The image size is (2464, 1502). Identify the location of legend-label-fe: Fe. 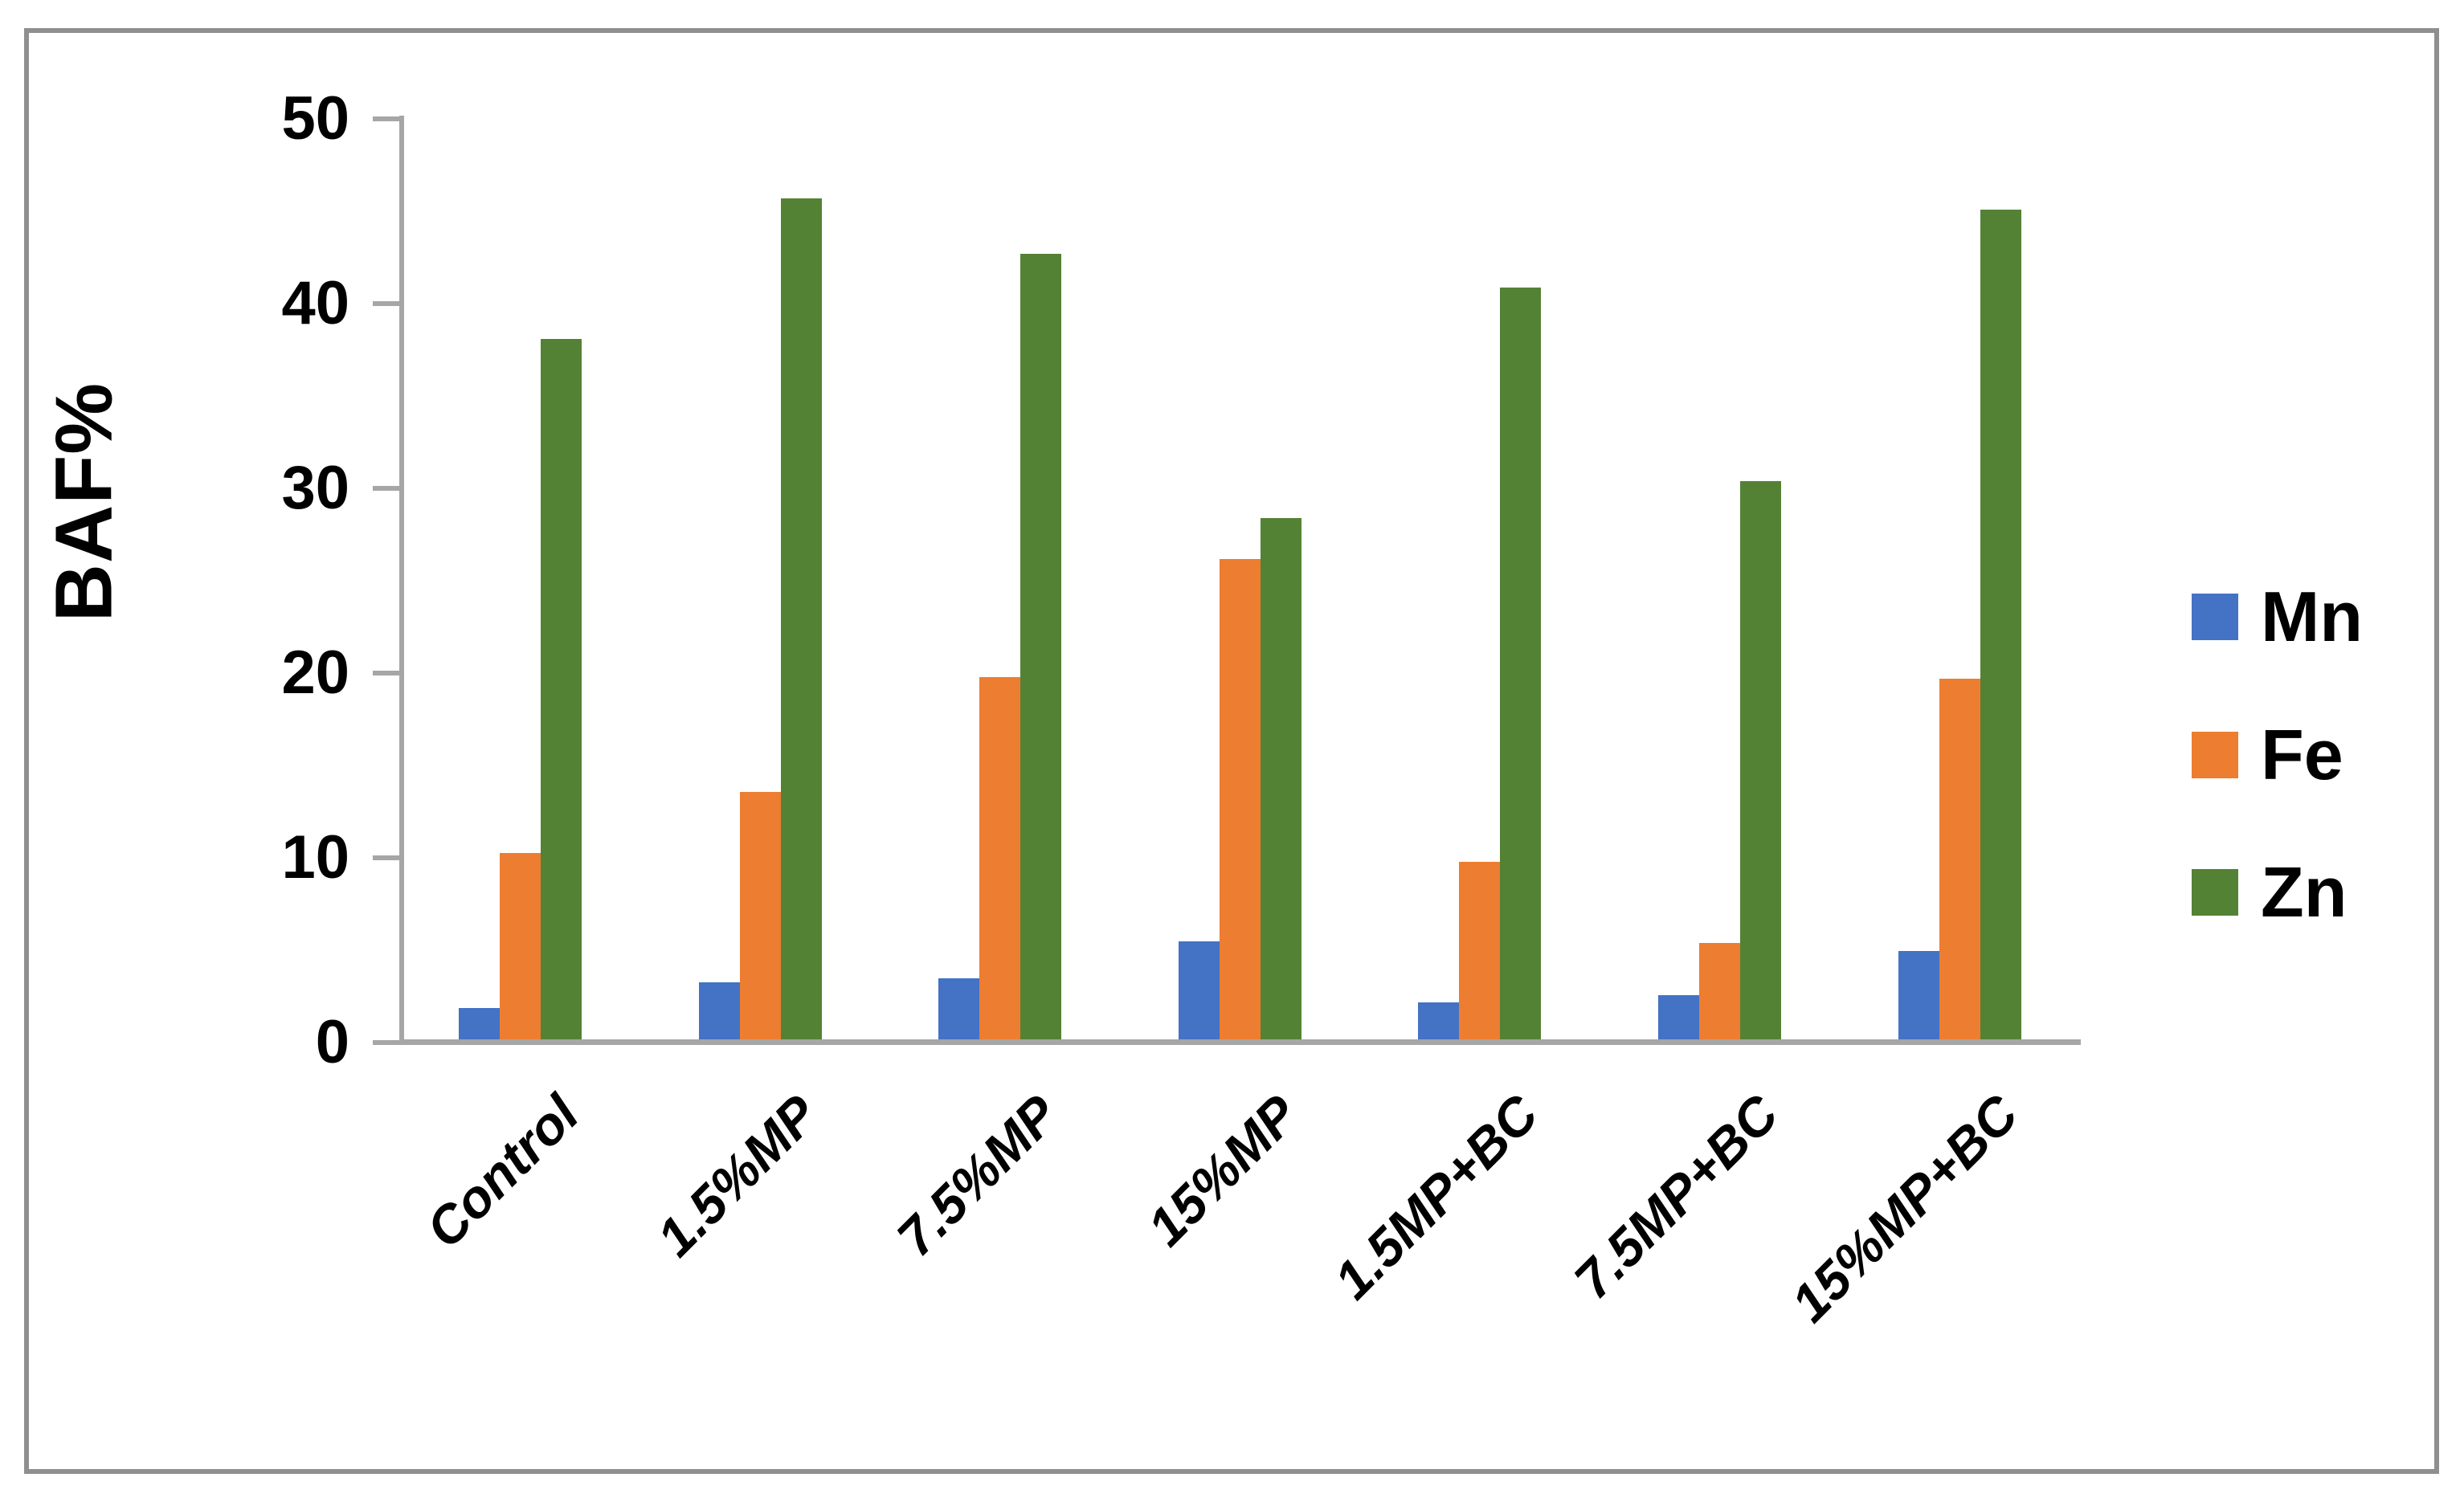
(2302, 754).